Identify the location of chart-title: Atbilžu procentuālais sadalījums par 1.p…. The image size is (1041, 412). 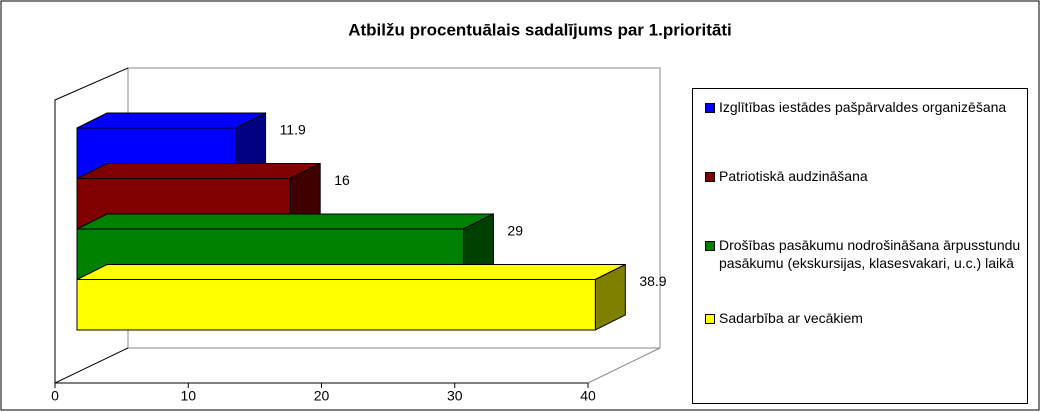
(540, 29).